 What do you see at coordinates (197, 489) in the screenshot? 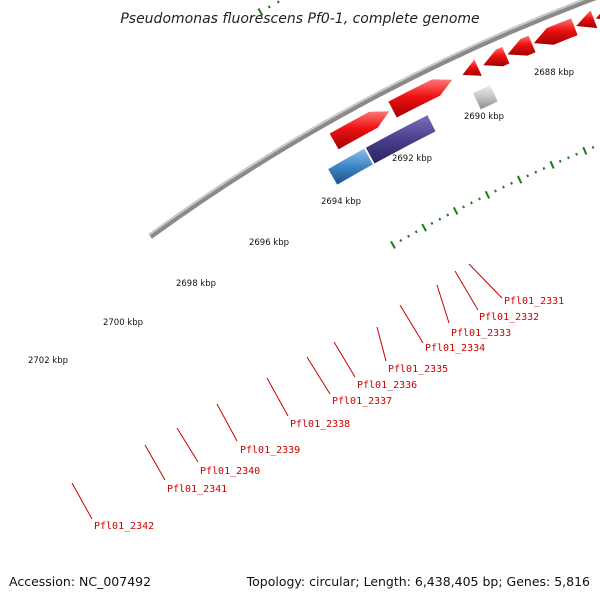
I see `gene-label: Pfl01_2341` at bounding box center [197, 489].